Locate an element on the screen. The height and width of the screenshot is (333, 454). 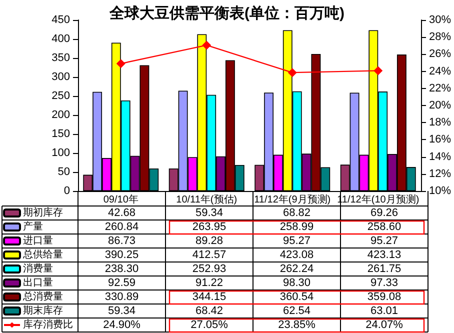
data-label: 359.08 is located at coordinates (384, 297).